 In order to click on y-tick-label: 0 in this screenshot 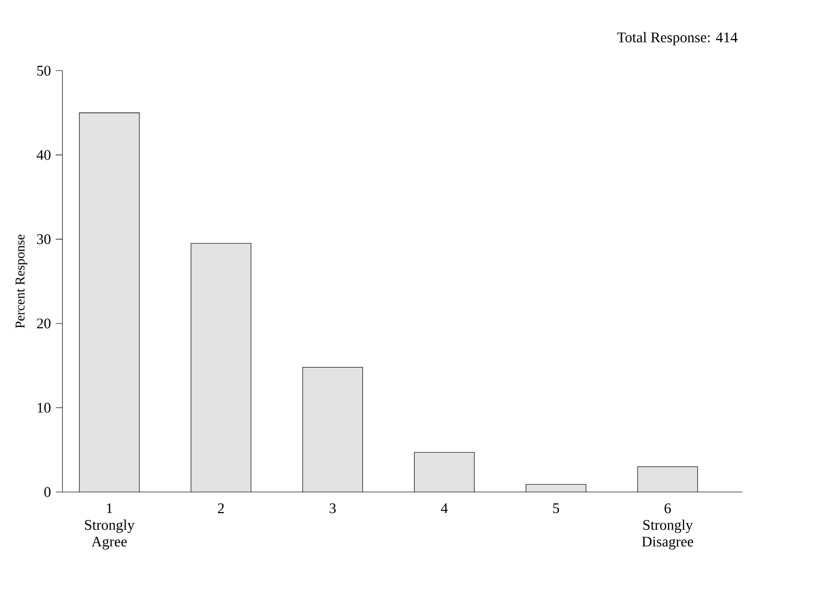, I will do `click(47, 492)`.